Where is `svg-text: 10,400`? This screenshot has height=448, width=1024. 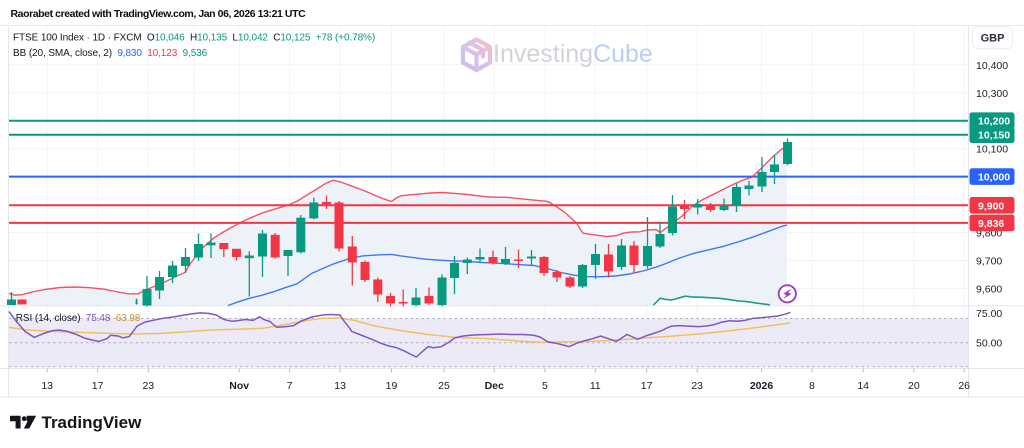
svg-text: 10,400 is located at coordinates (992, 66).